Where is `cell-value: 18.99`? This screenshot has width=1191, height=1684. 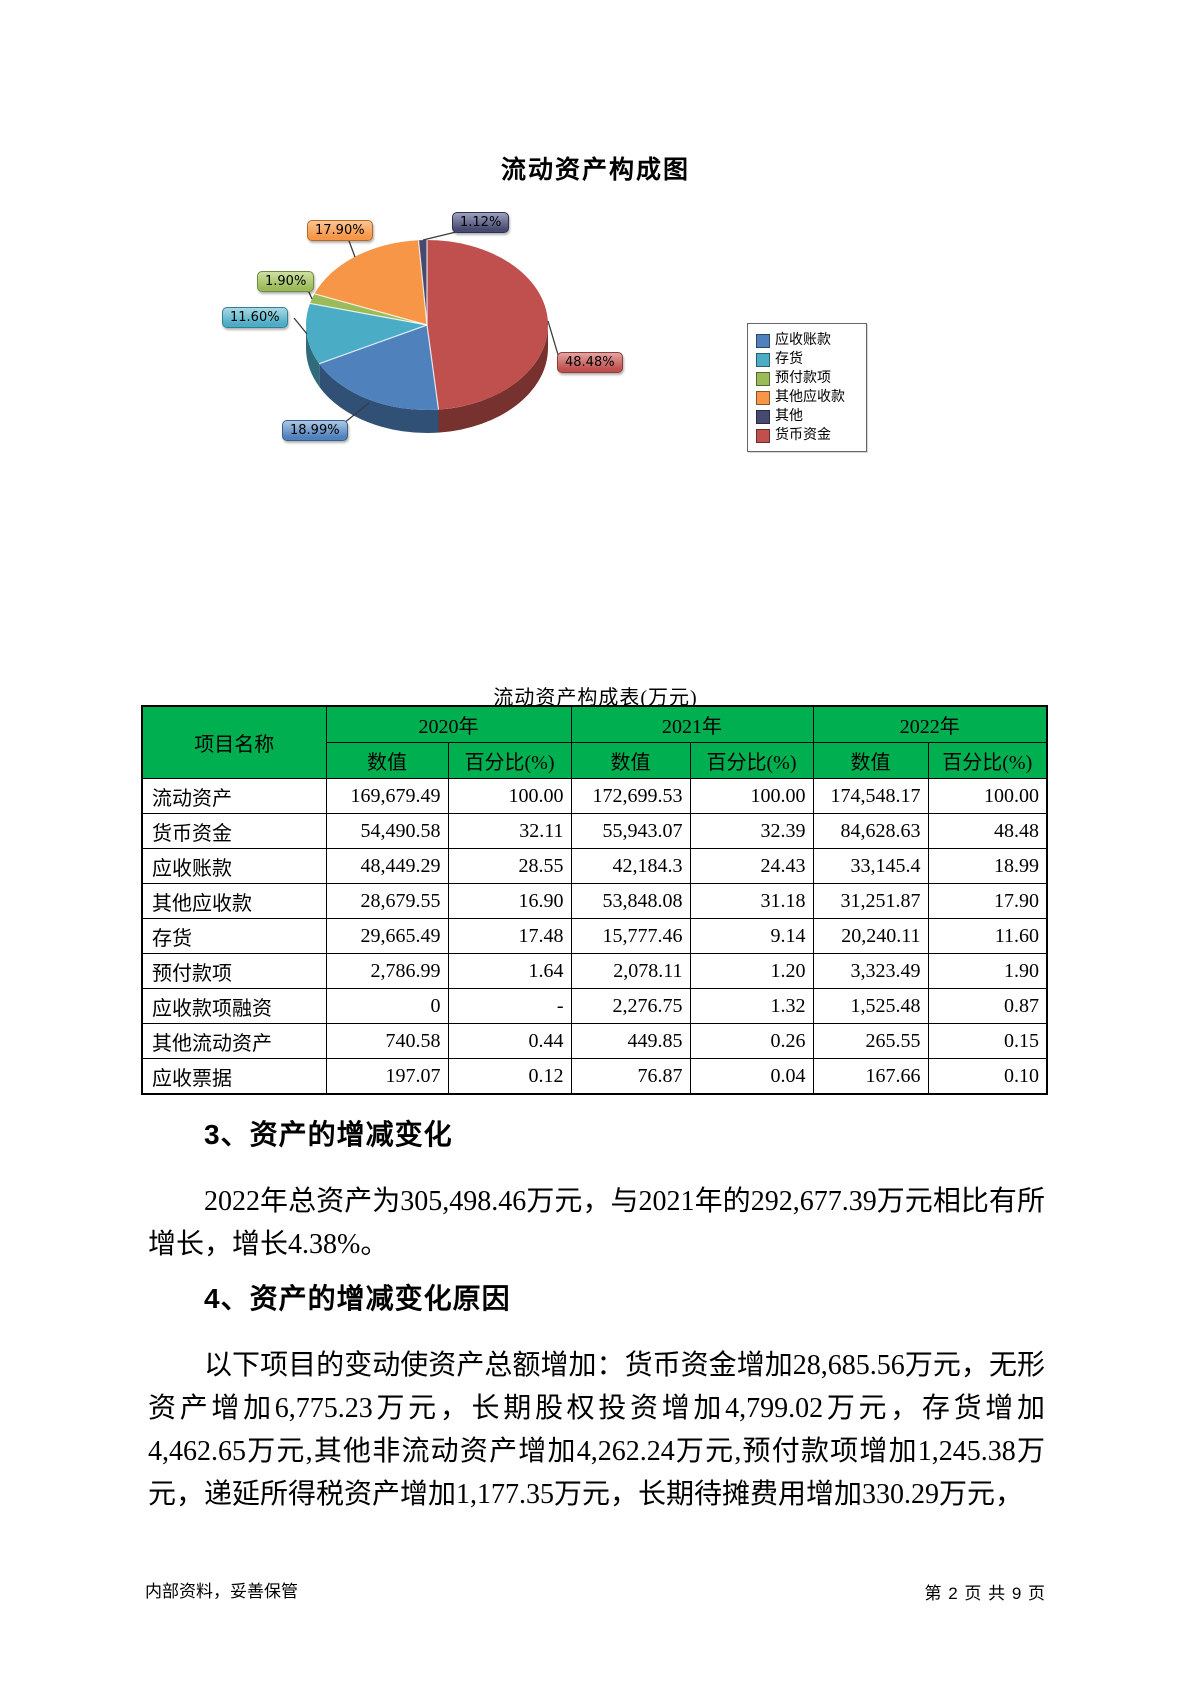 cell-value: 18.99 is located at coordinates (987, 866).